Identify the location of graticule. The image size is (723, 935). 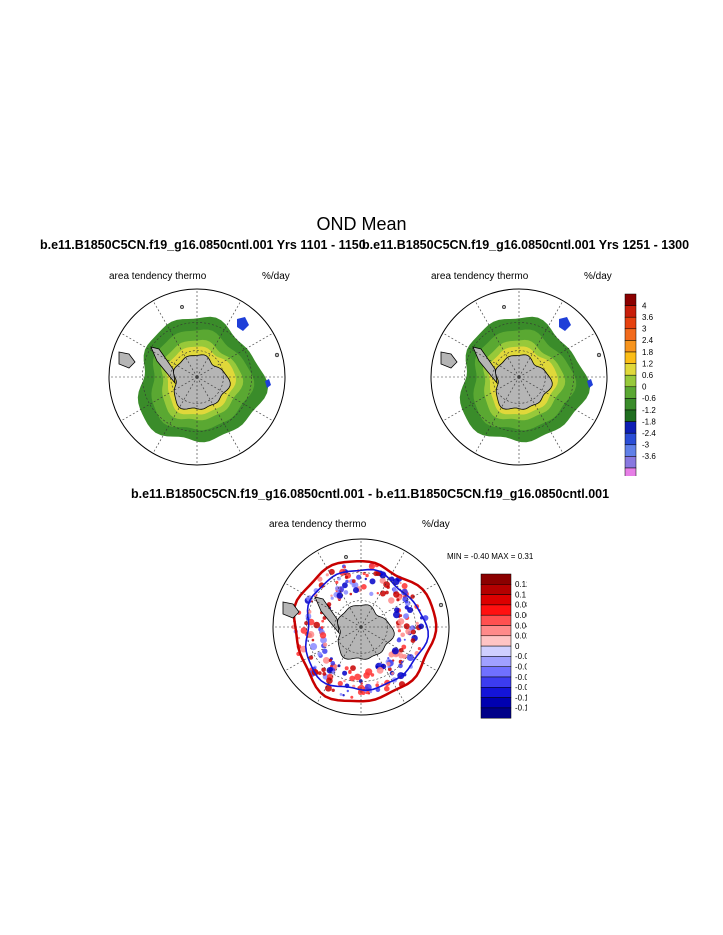
(197, 377).